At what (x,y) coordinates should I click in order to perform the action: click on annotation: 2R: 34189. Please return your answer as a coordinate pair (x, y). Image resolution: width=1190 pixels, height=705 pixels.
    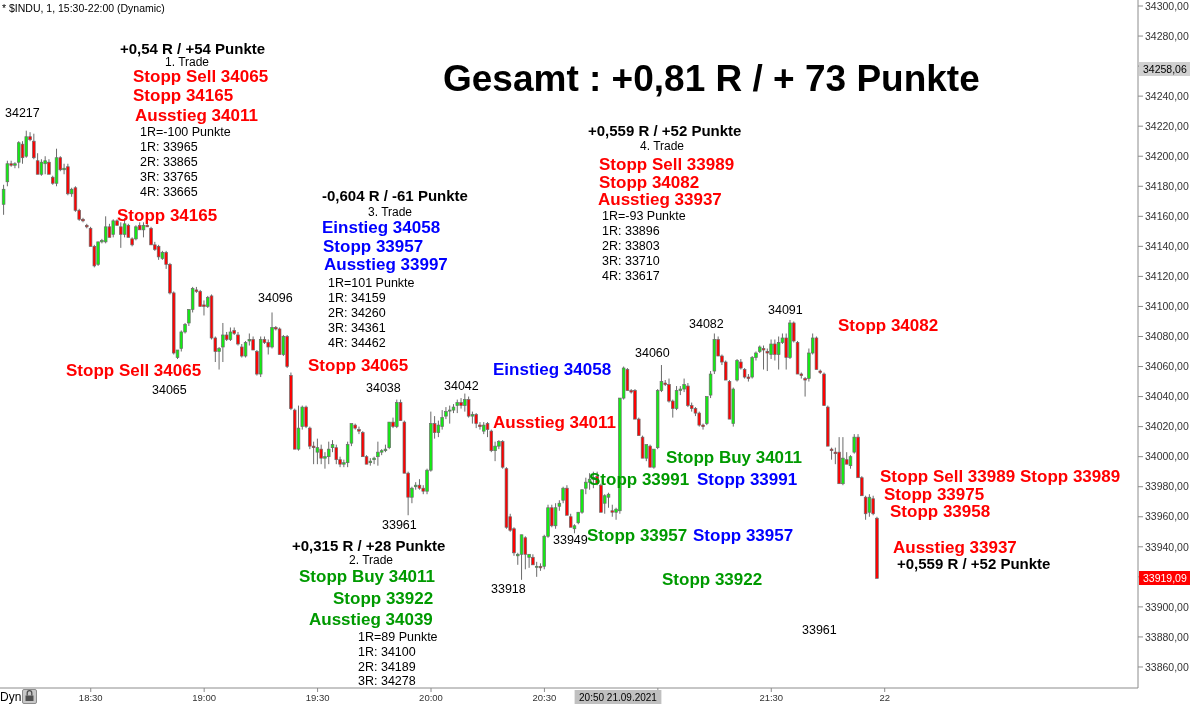
    Looking at the image, I should click on (387, 667).